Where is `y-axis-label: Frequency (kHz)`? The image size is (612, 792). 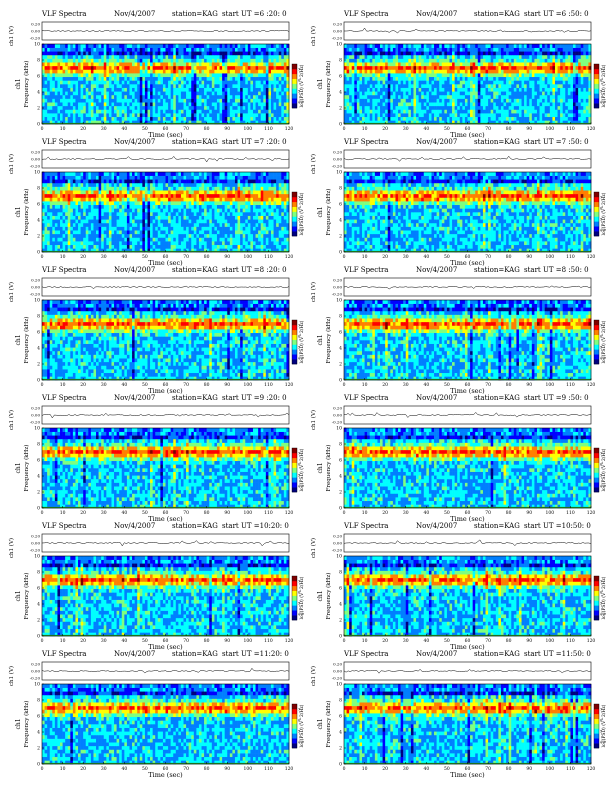
y-axis-label: Frequency (kHz) is located at coordinates (328, 724).